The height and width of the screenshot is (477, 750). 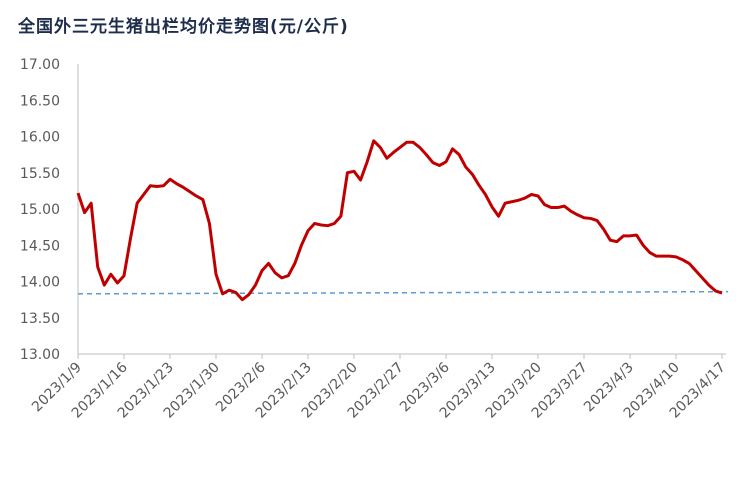 I want to click on trendline, so click(x=403, y=292).